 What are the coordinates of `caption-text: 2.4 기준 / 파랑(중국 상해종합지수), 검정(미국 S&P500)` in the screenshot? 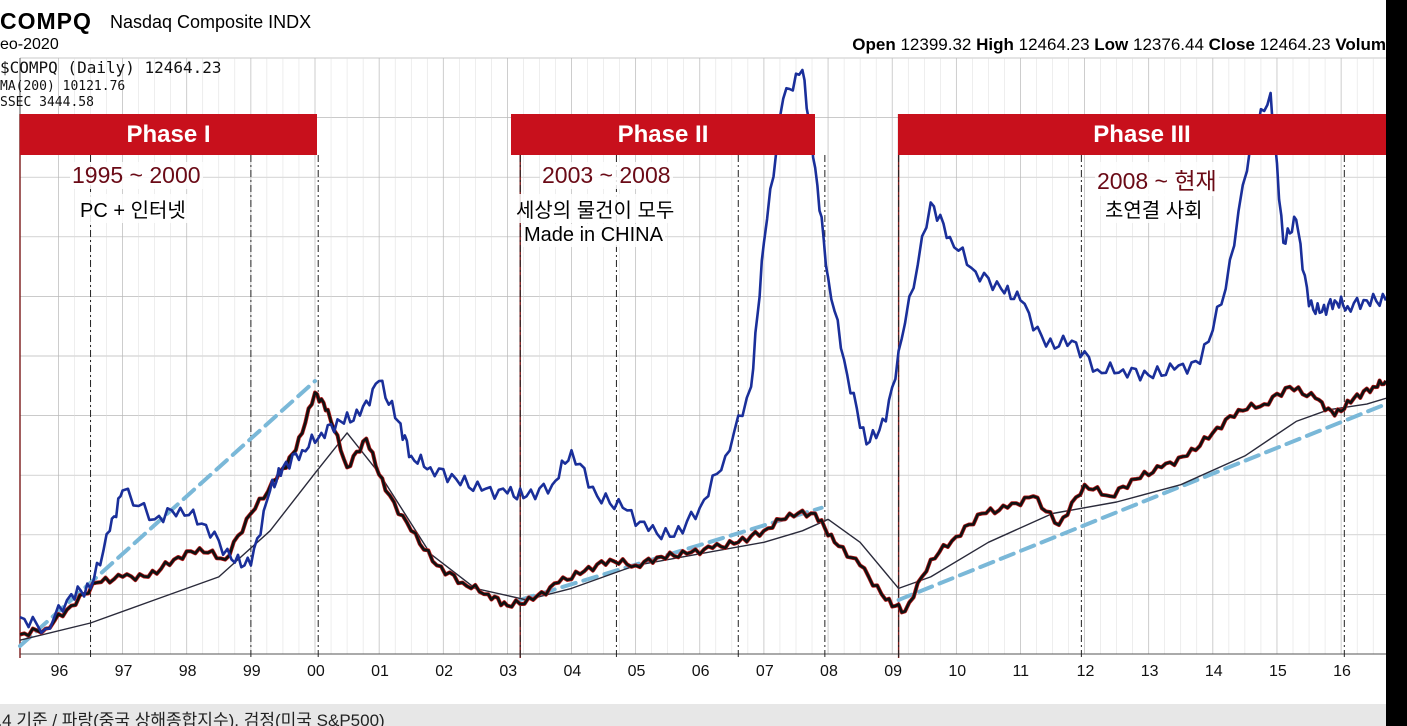 It's located at (192, 718).